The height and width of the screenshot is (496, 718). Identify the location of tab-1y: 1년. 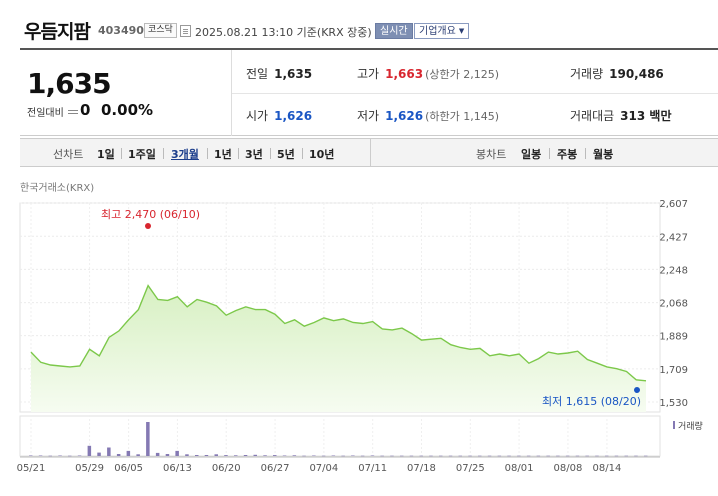
(223, 154).